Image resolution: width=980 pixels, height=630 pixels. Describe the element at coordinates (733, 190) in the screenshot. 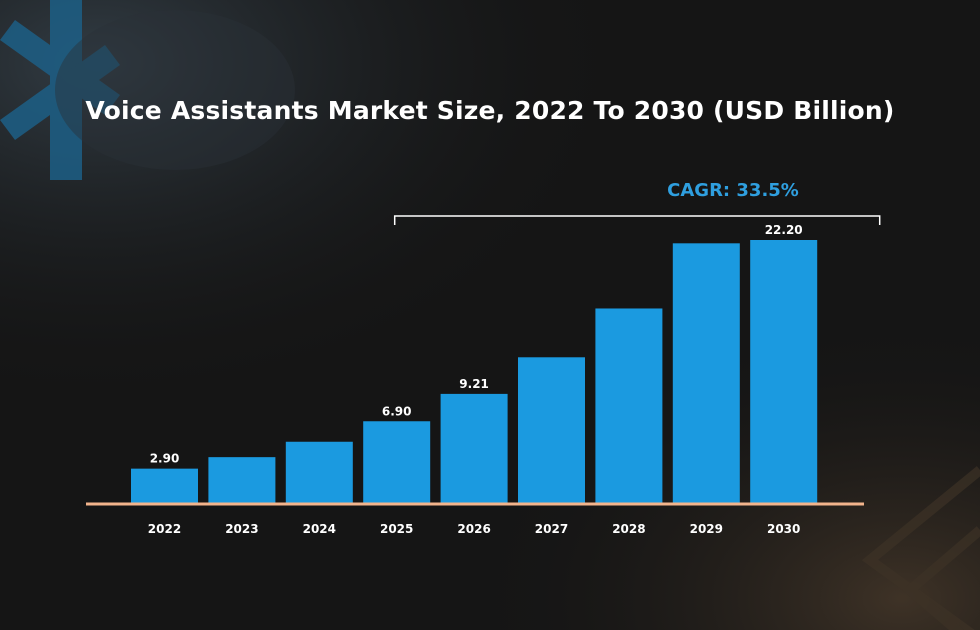

I see `cagr-annotation: CAGR: 33.5%` at that location.